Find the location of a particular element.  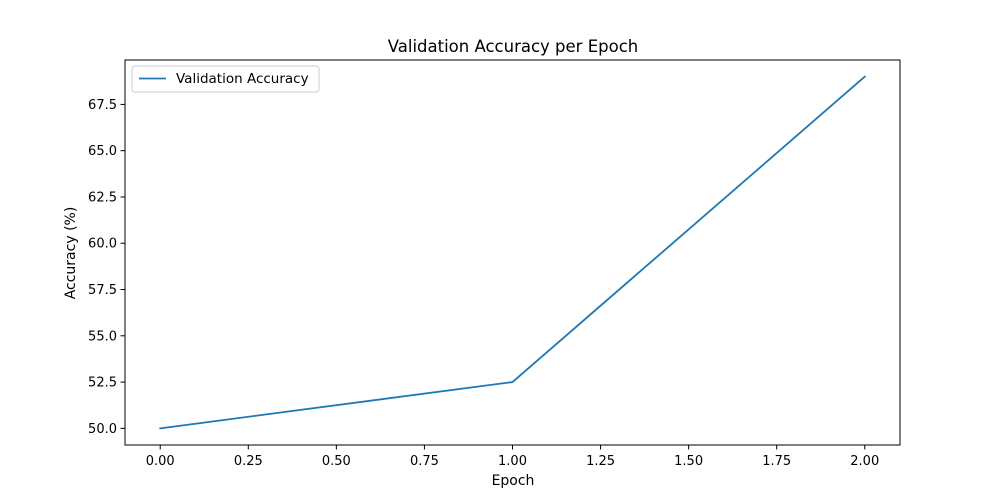

x-axis-title: Epoch is located at coordinates (513, 481).